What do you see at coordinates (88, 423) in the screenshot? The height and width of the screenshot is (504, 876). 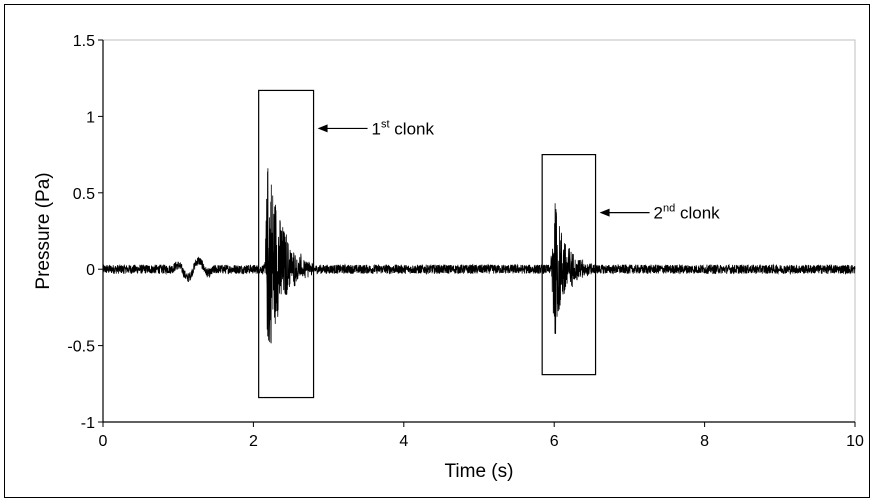 I see `y-tick-label: -1` at bounding box center [88, 423].